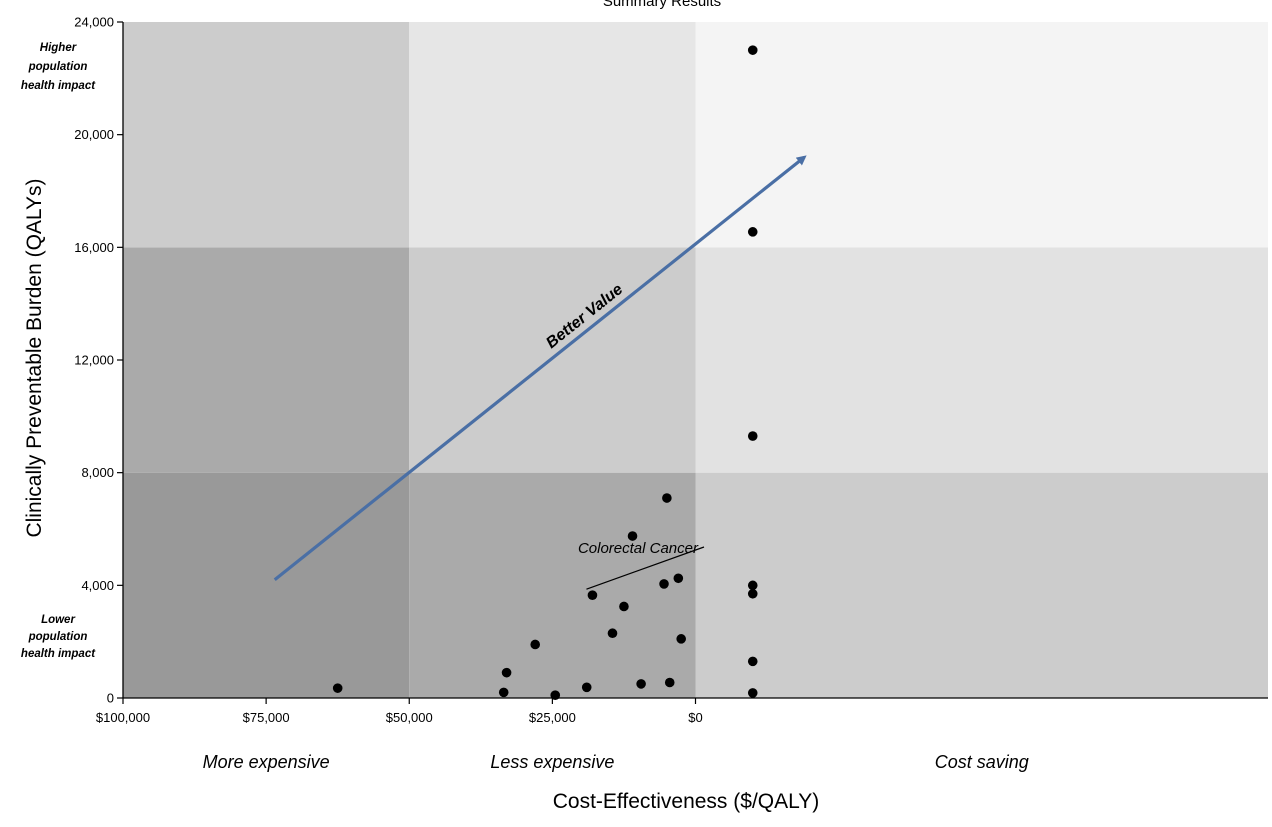  I want to click on y-tick-labels: 0 4,000 8,000 12,000 16,000 20,000 24,000, so click(98, 360).